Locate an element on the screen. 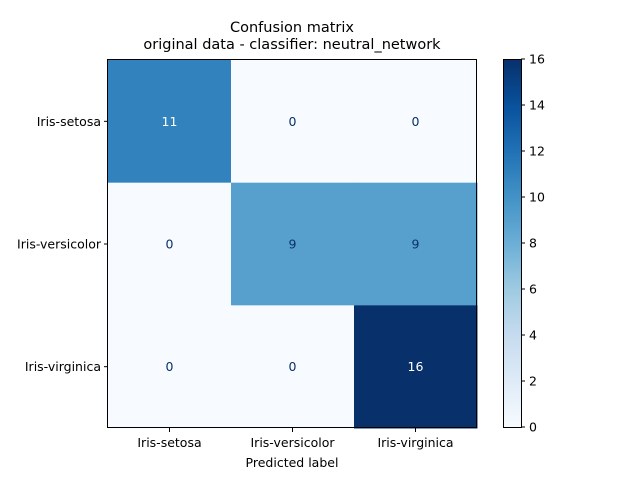 The image size is (640, 480). chart-title: Confusion matrix is located at coordinates (292, 28).